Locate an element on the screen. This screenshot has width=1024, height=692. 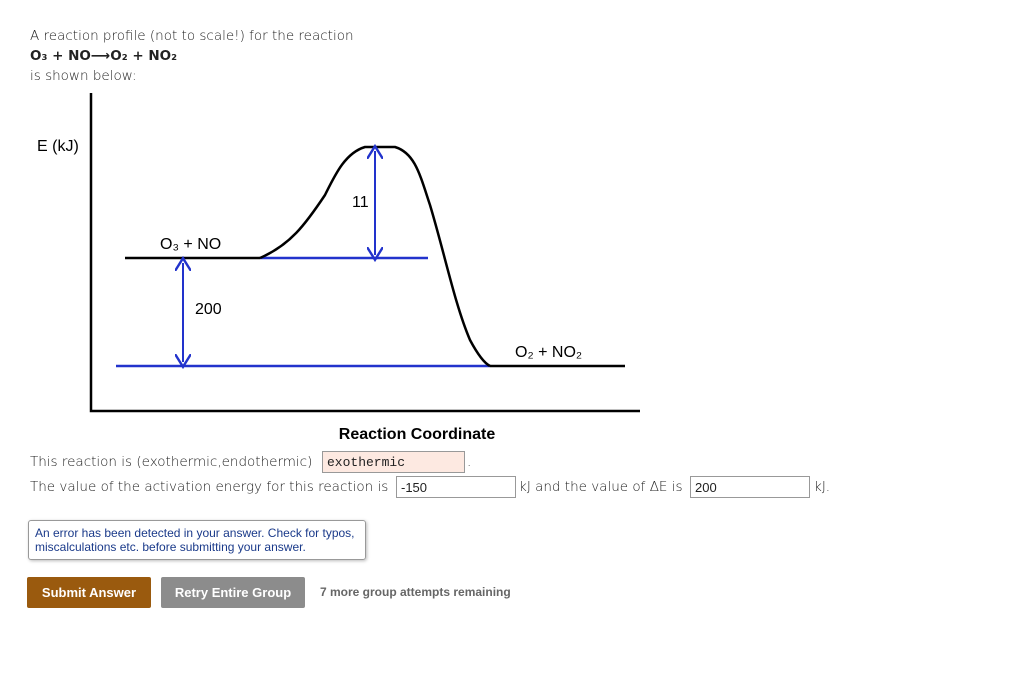
energy-curve is located at coordinates (375, 256).